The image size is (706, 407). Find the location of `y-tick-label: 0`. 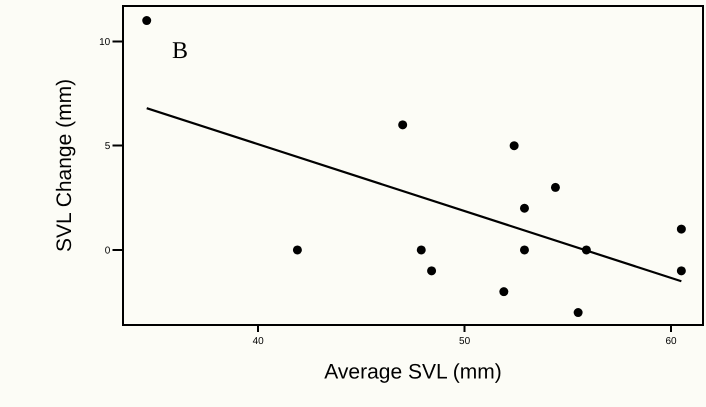

y-tick-label: 0 is located at coordinates (107, 250).